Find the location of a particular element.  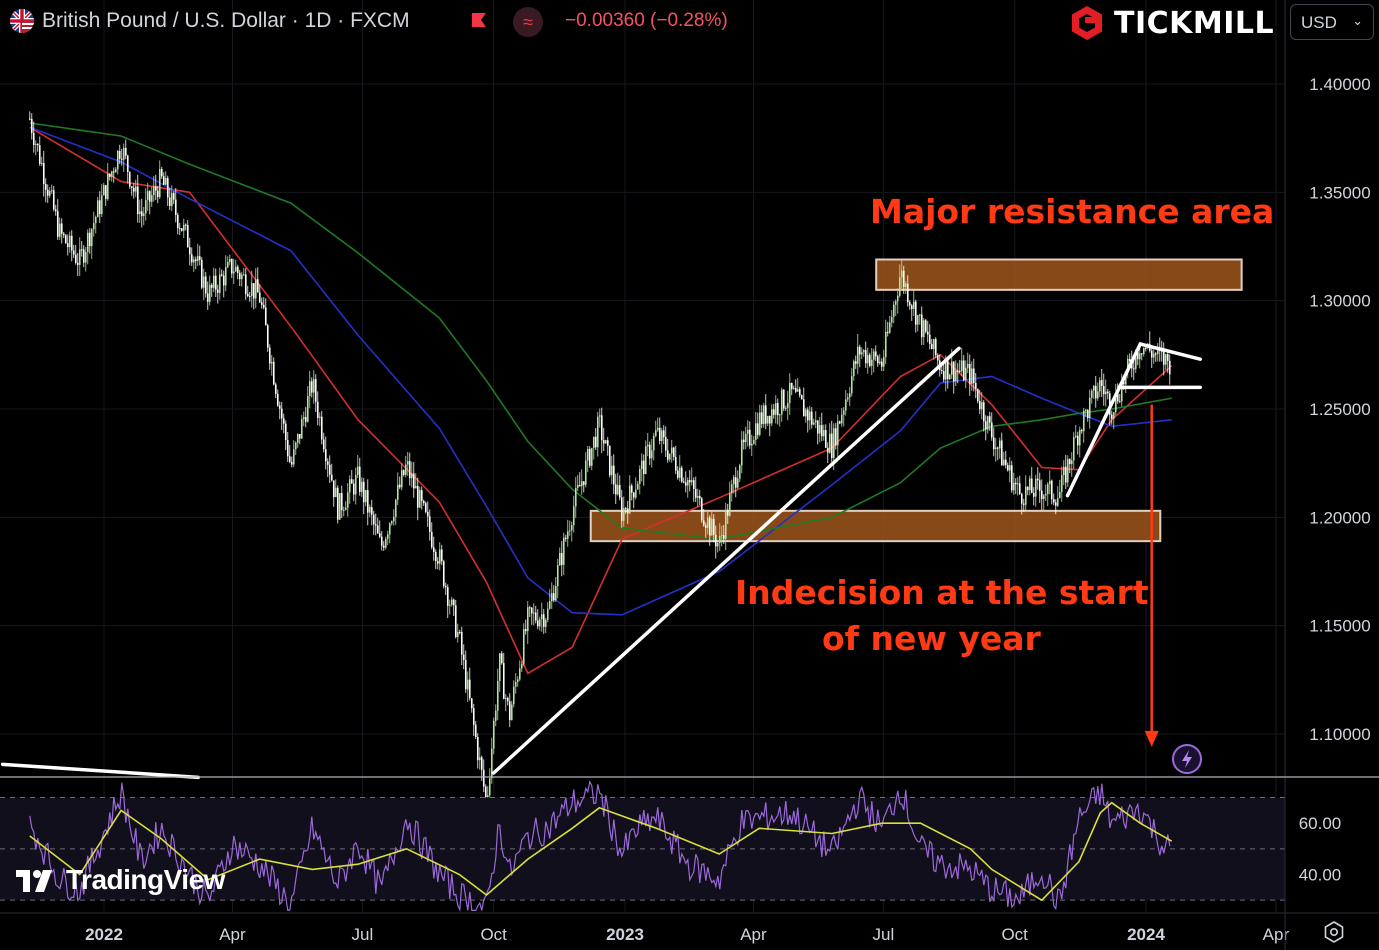

tickmill-logo-icon is located at coordinates (1087, 23).